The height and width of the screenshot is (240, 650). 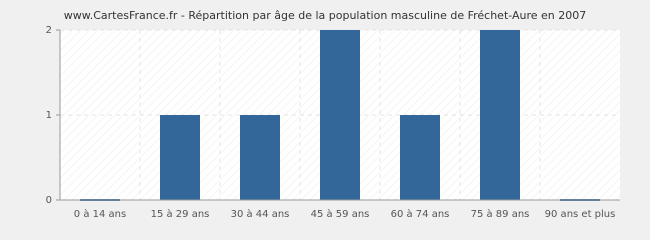 What do you see at coordinates (180, 214) in the screenshot?
I see `x-tick-label: 15 à 29 ans` at bounding box center [180, 214].